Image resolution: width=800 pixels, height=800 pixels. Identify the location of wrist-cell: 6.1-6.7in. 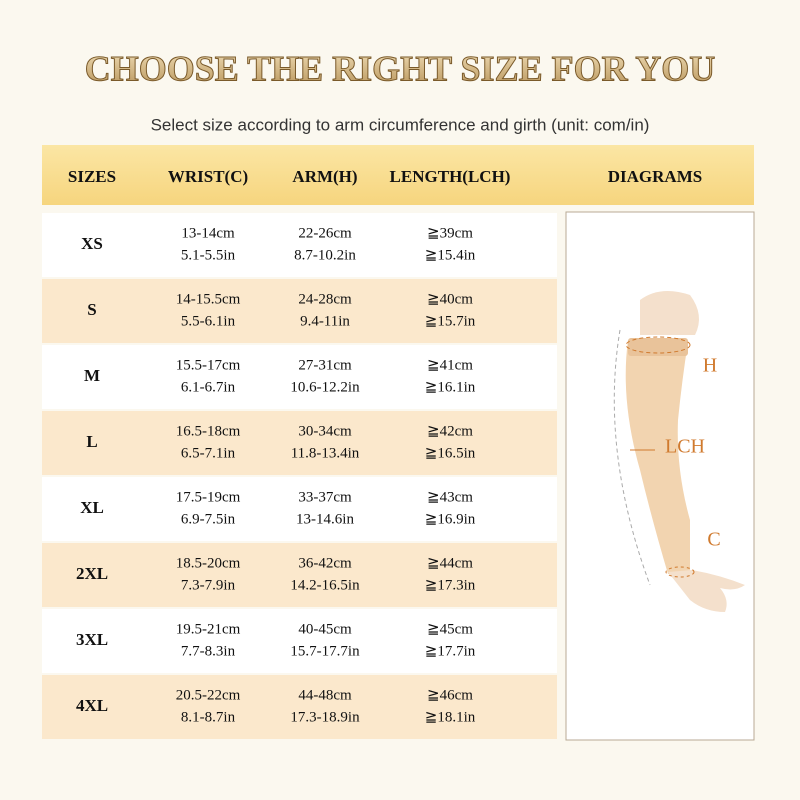
(208, 387).